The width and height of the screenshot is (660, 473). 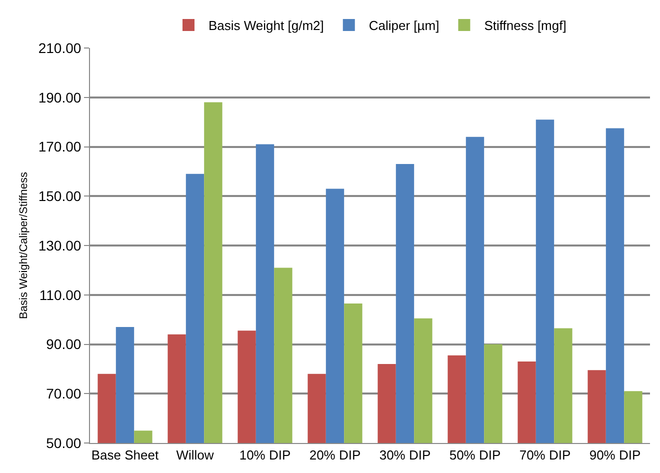 What do you see at coordinates (64, 394) in the screenshot?
I see `y-tick-label: 70.00` at bounding box center [64, 394].